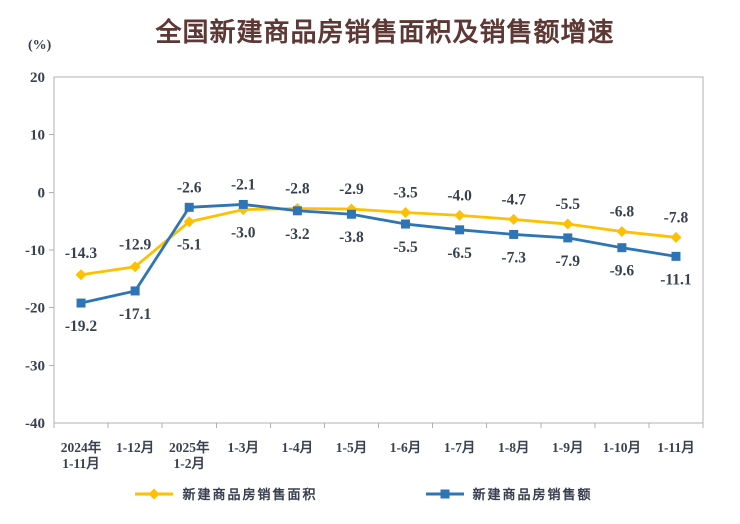  What do you see at coordinates (37, 78) in the screenshot?
I see `y-axis-tick-label: 20` at bounding box center [37, 78].